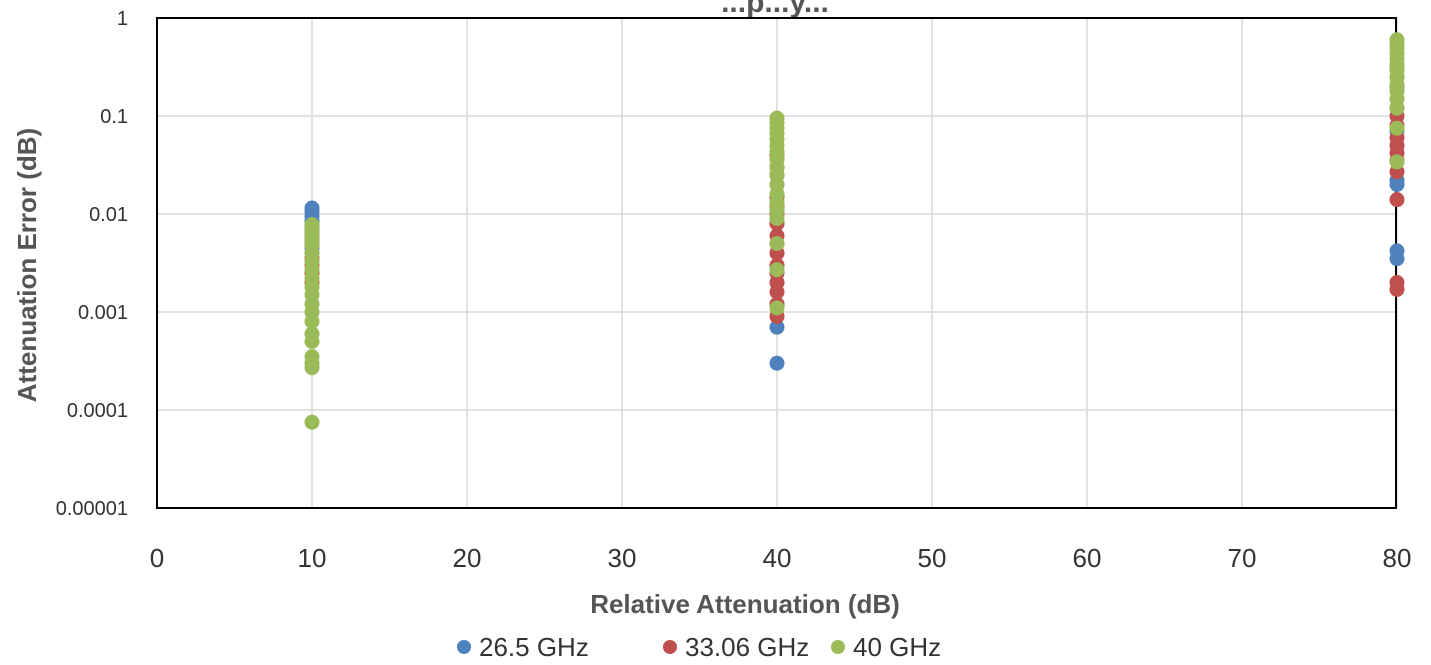  I want to click on y-tick-label: 0.0001, so click(97, 411).